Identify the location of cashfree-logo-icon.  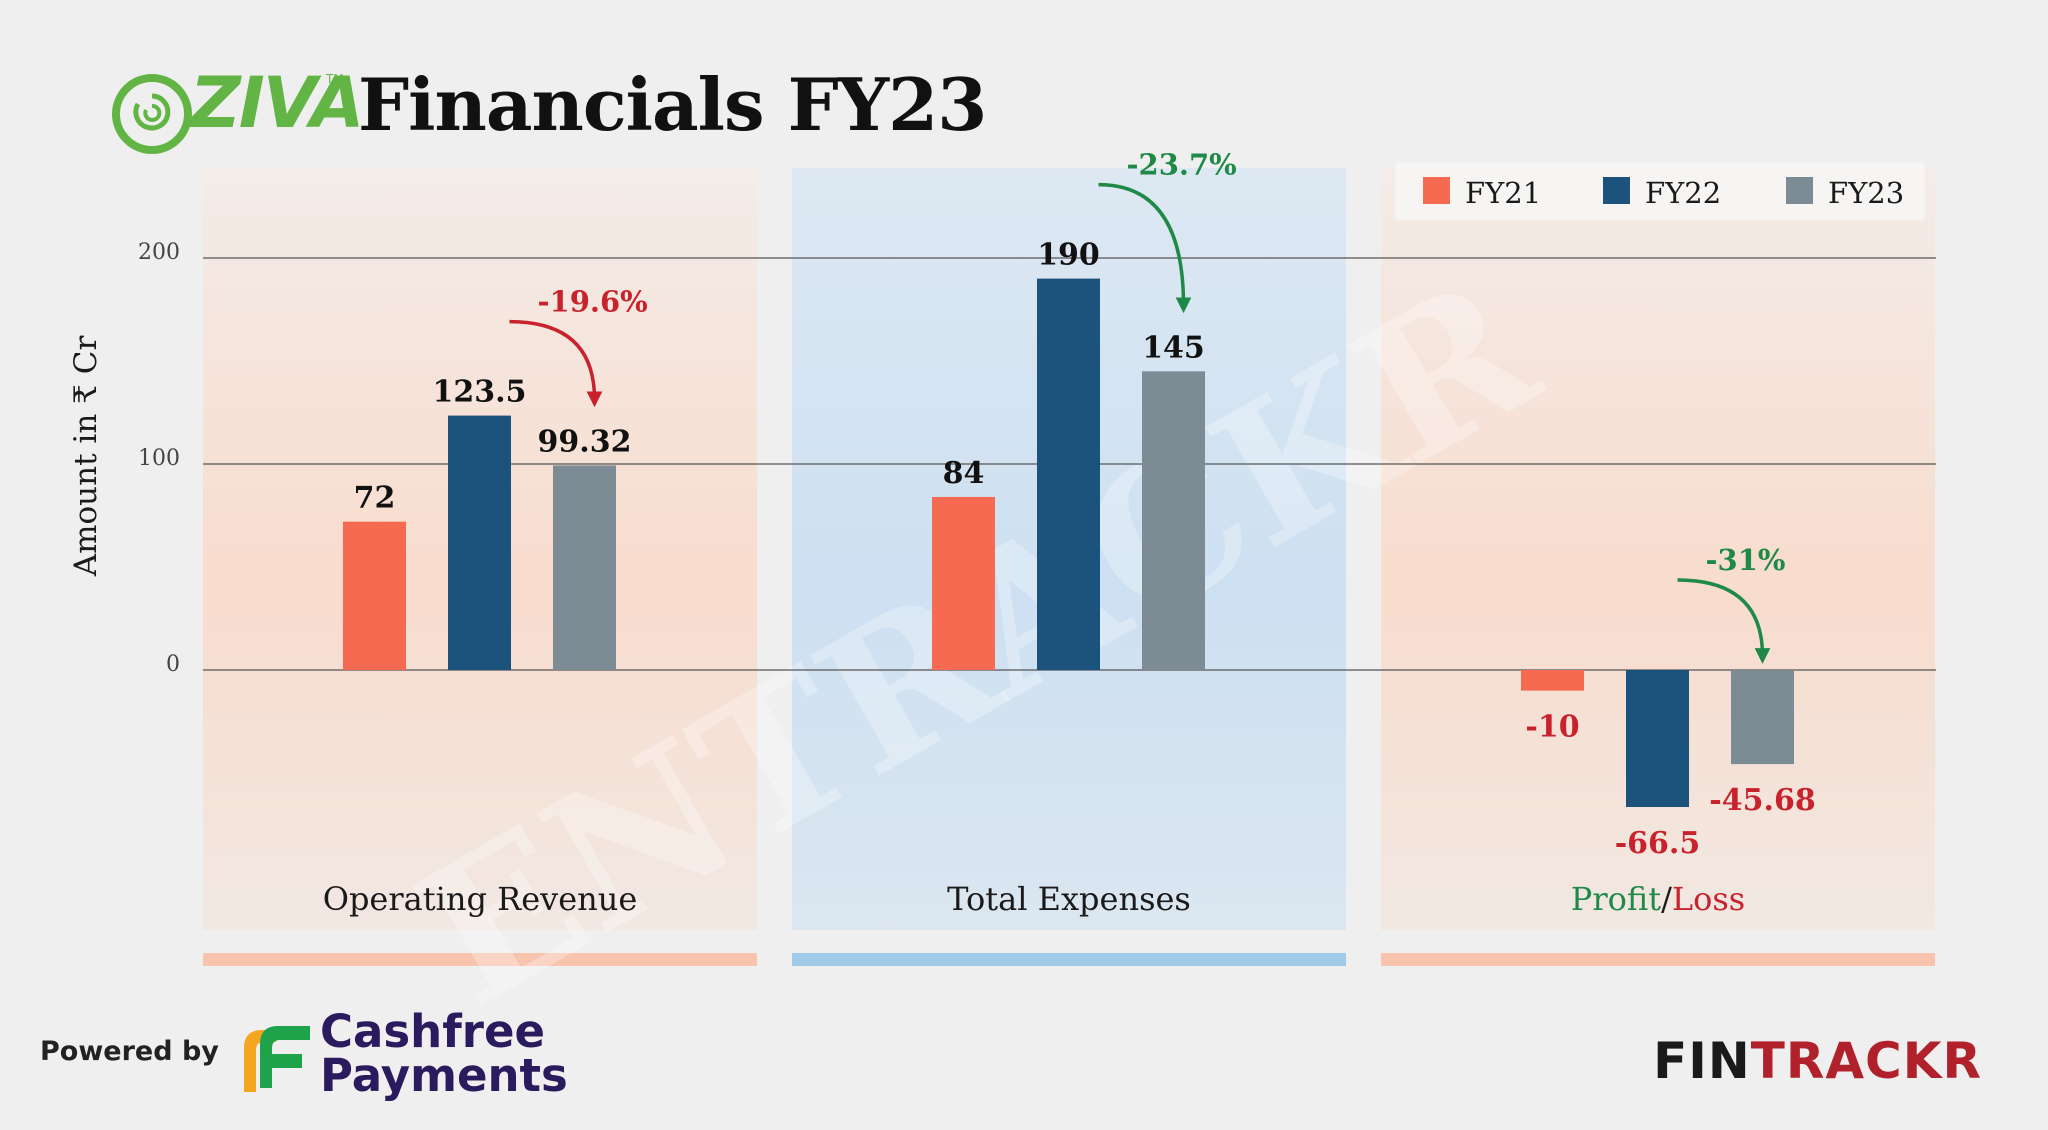
(277, 1059).